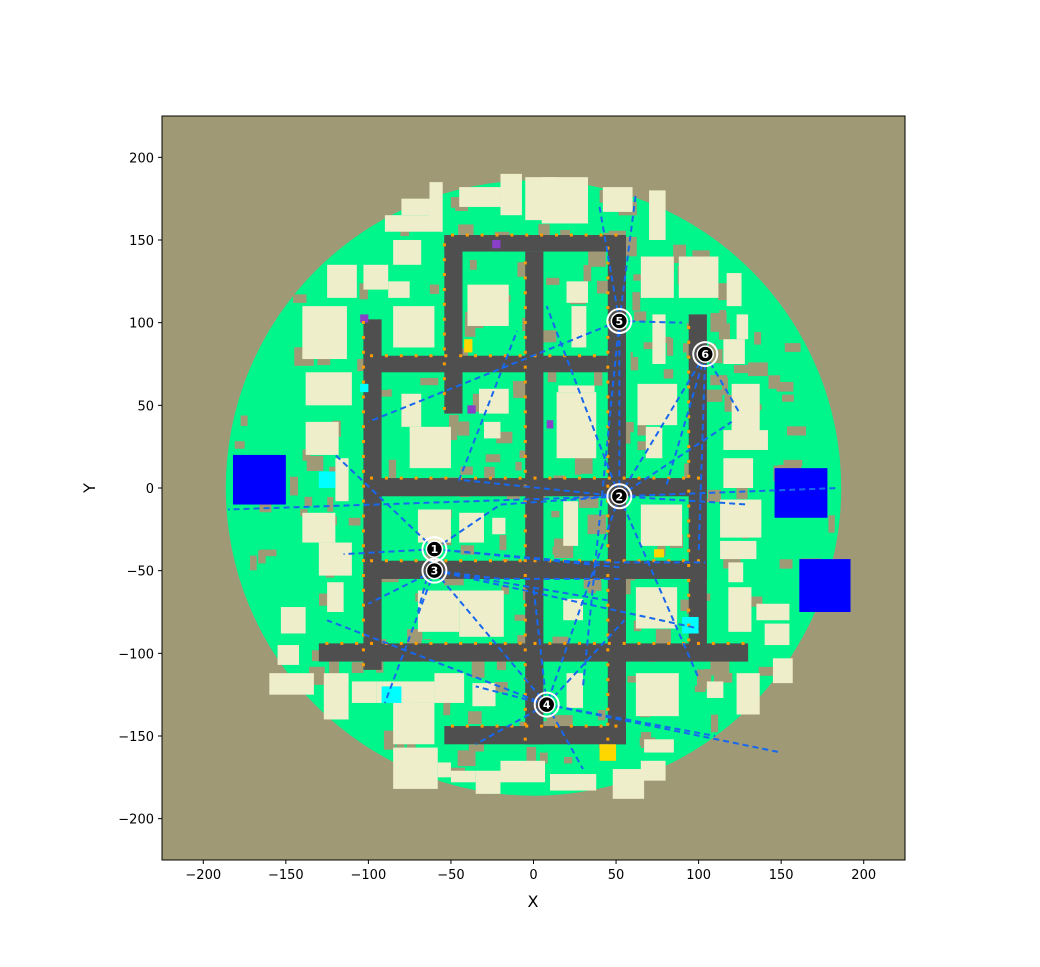 The height and width of the screenshot is (967, 1040). Describe the element at coordinates (140, 489) in the screenshot. I see `y-axis-ticks: −200 −150 −100 −50 0 50 100 150 200` at that location.